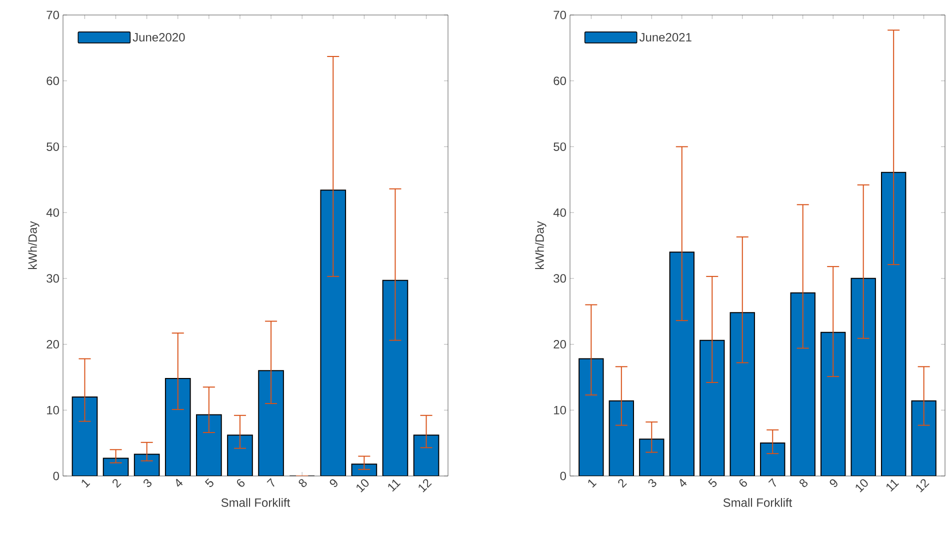 The image size is (946, 548). Describe the element at coordinates (665, 37) in the screenshot. I see `legend-label: June2021` at that location.